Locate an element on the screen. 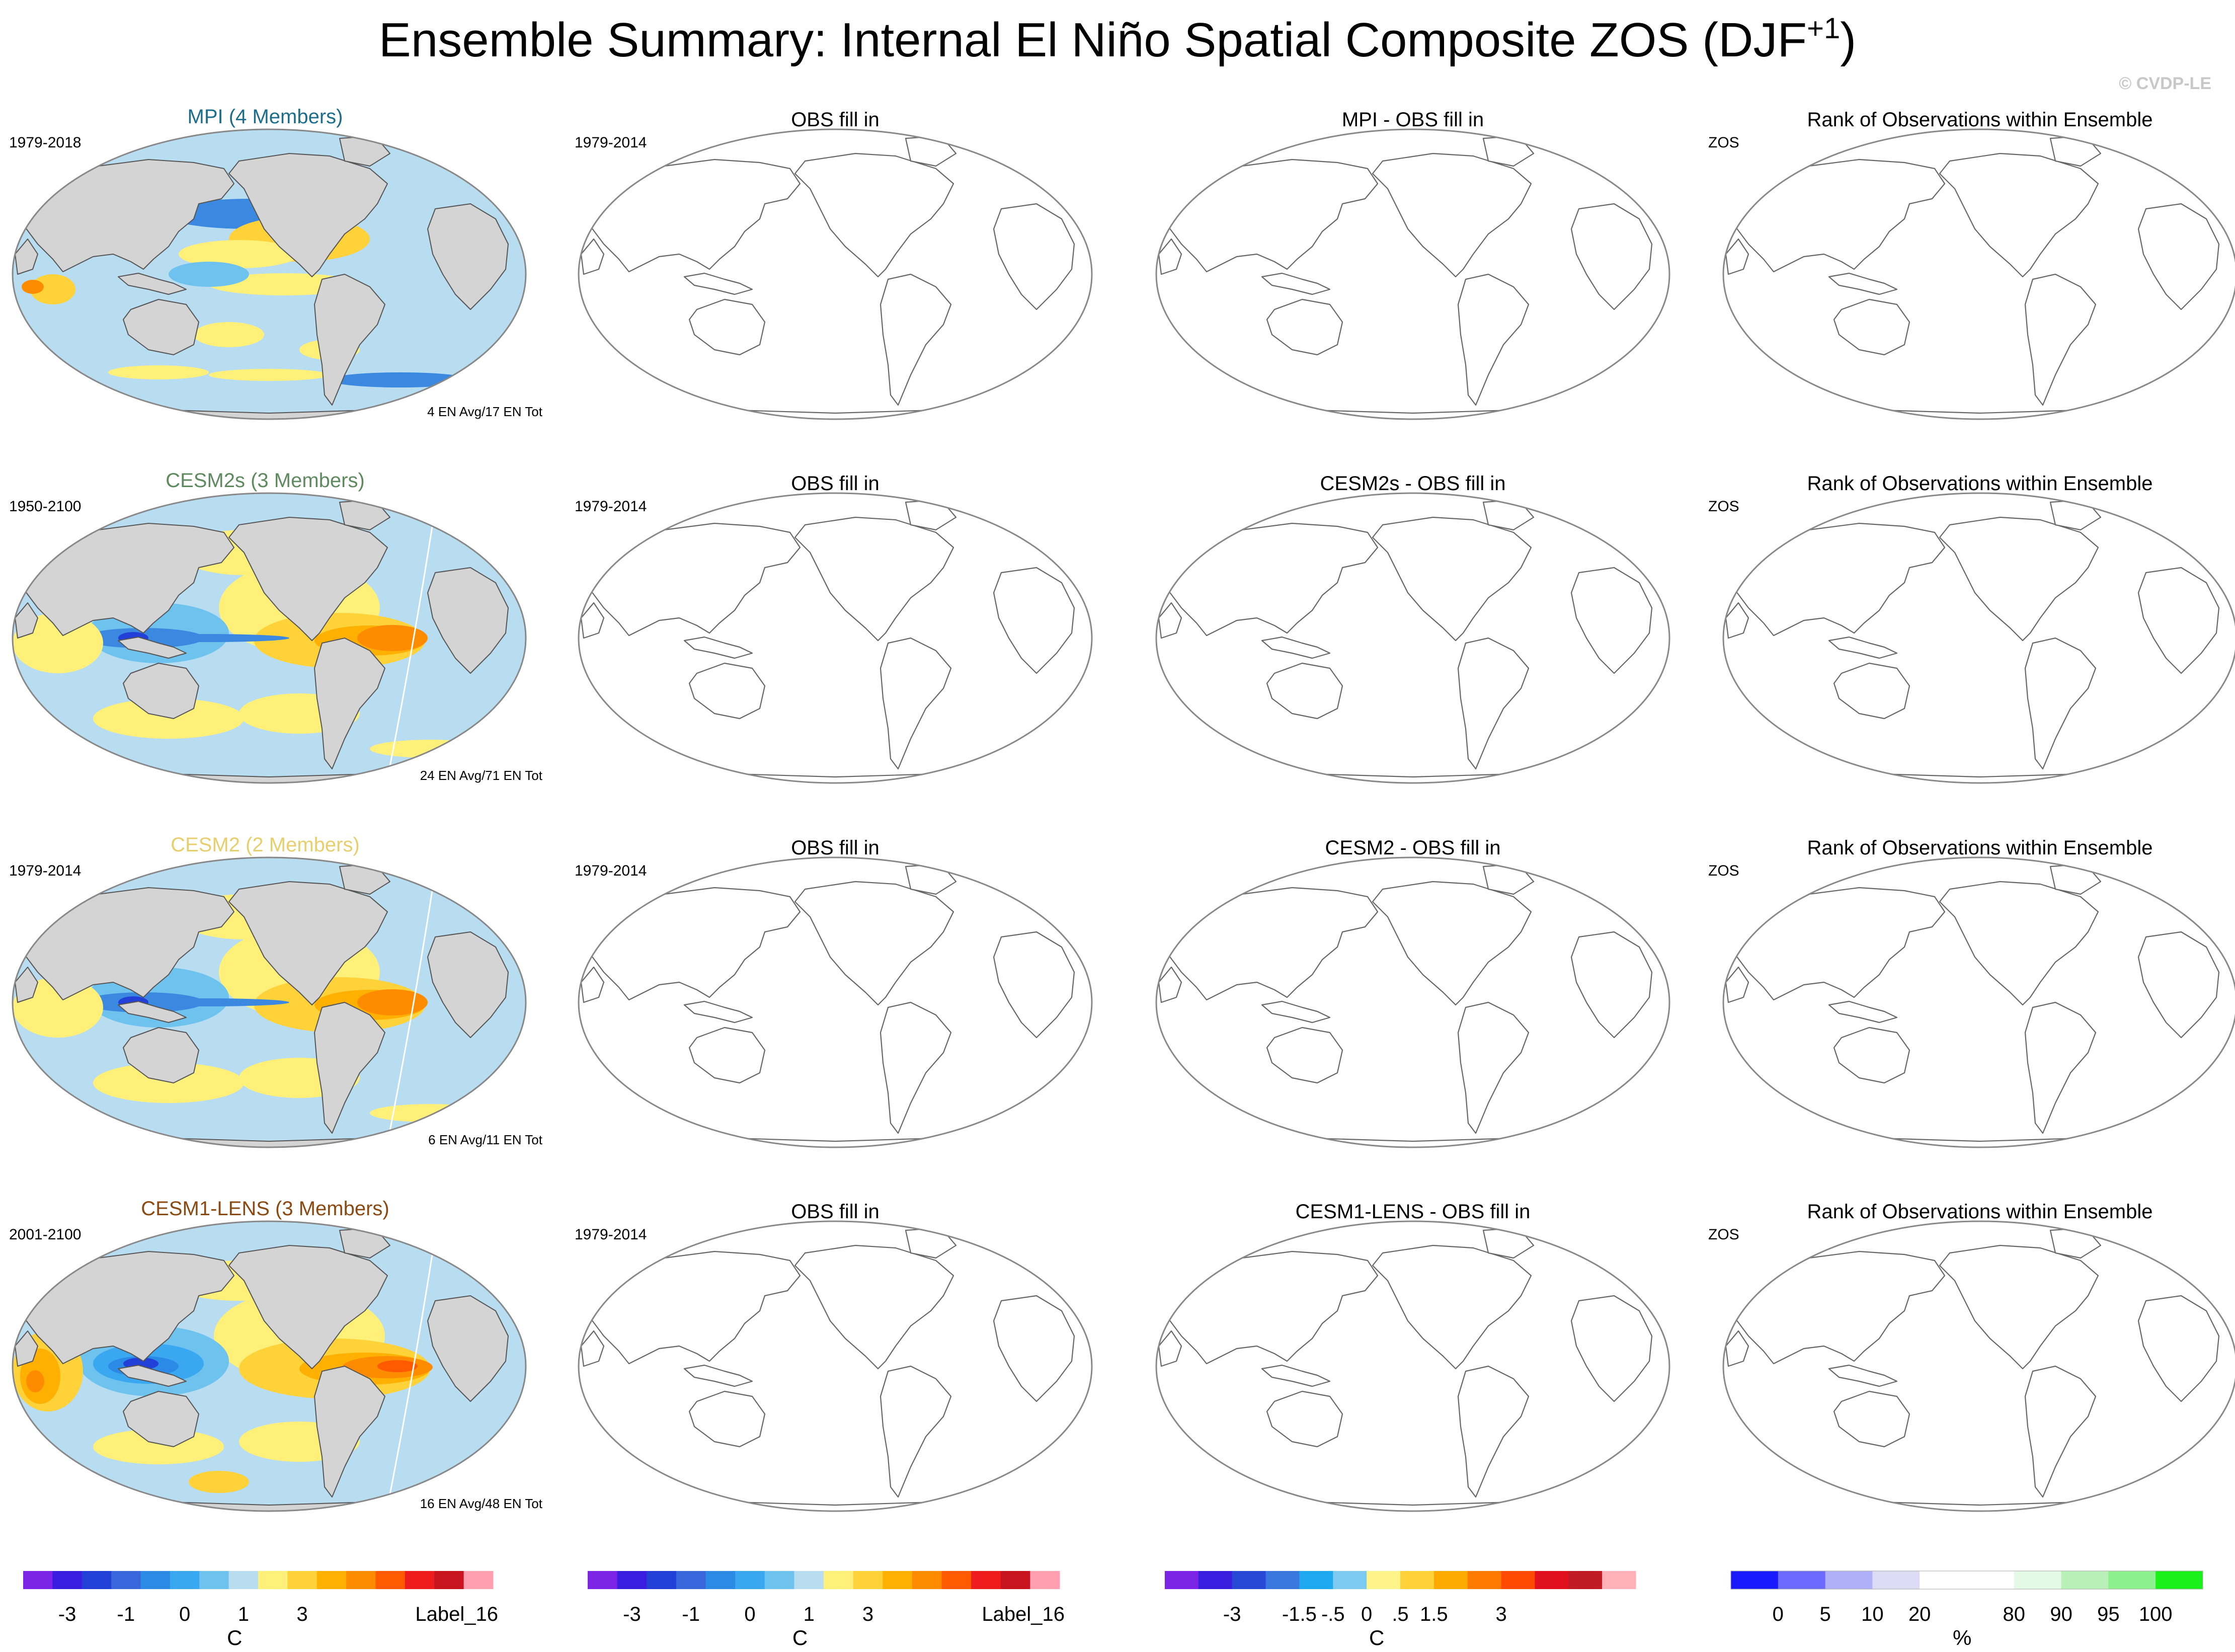  map-contents is located at coordinates (261, 641).